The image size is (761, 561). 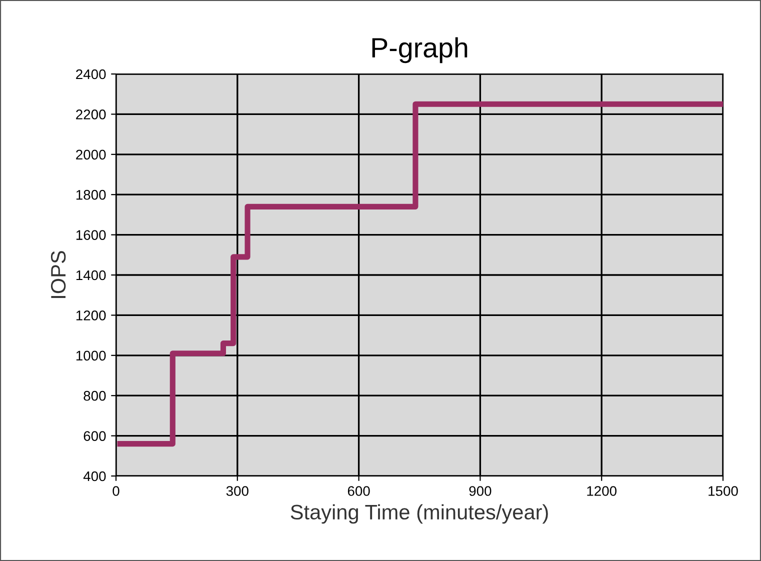 What do you see at coordinates (58, 274) in the screenshot?
I see `y-axis-title: IOPS` at bounding box center [58, 274].